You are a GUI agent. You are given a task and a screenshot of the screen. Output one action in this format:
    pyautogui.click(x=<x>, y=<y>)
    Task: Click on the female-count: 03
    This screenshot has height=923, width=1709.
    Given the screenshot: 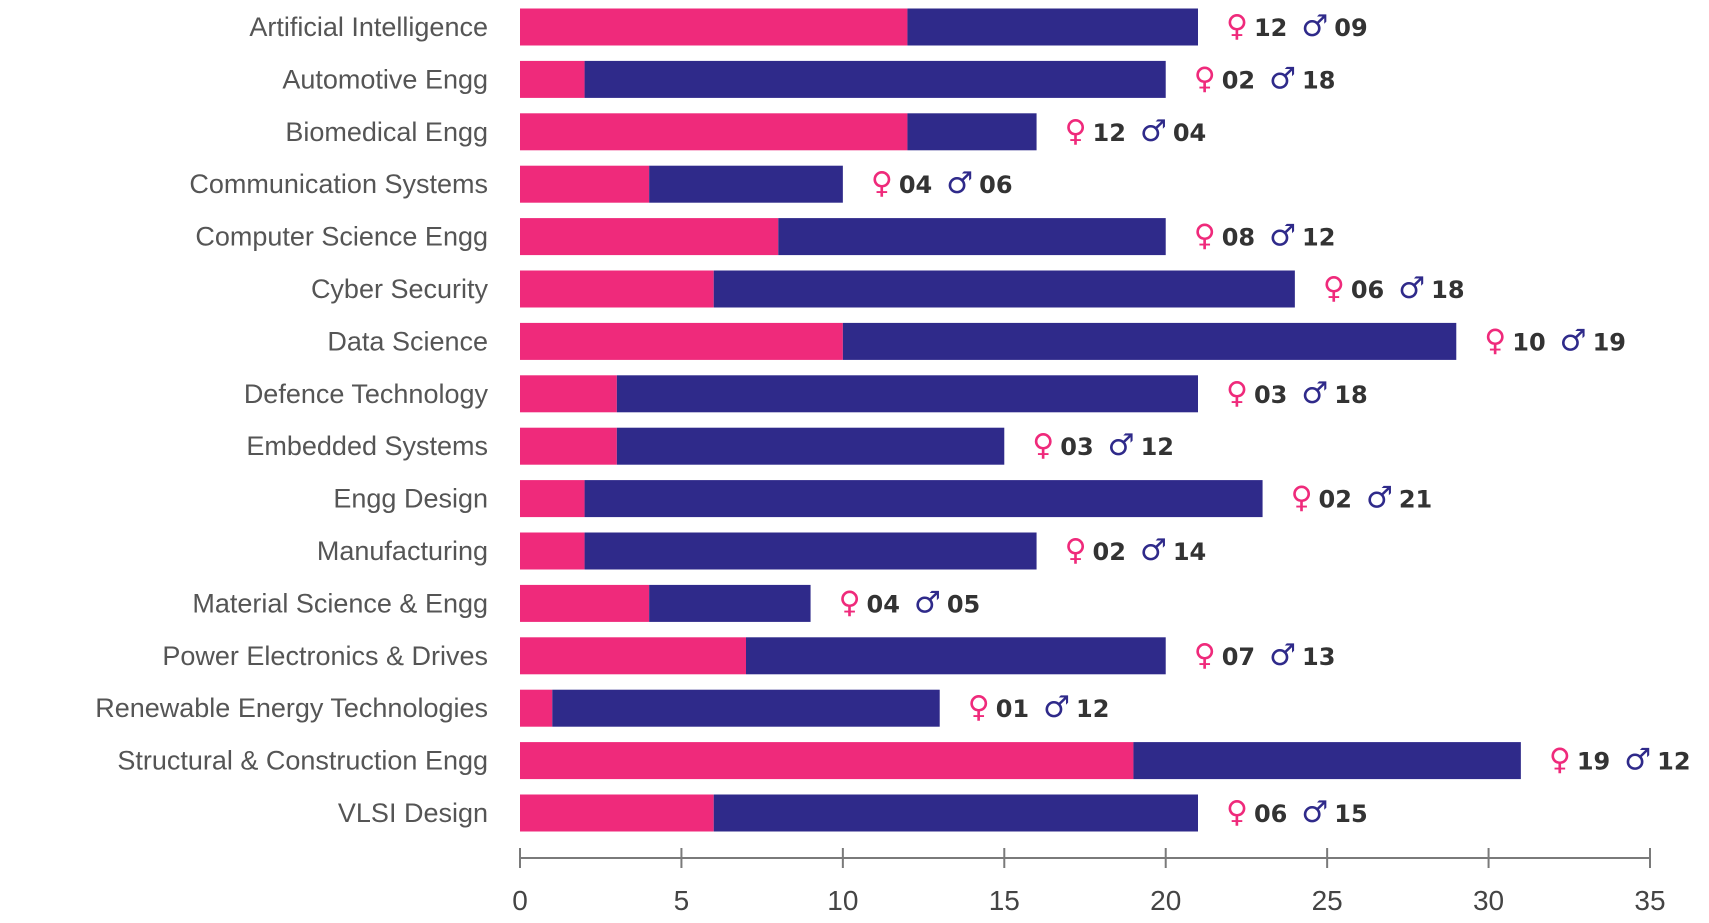 What is the action you would take?
    pyautogui.click(x=1270, y=395)
    